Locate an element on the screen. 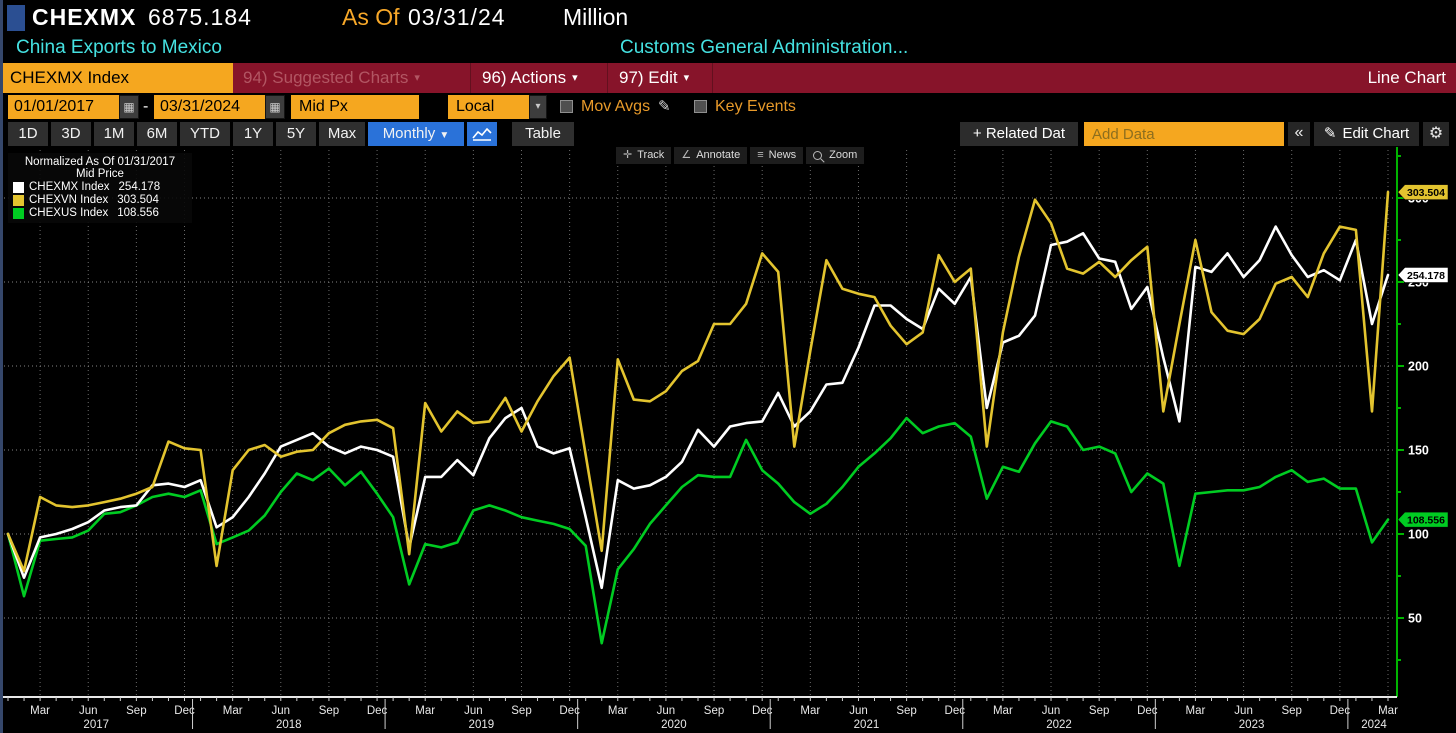 The height and width of the screenshot is (733, 1456). svg-text: 2018 is located at coordinates (289, 725).